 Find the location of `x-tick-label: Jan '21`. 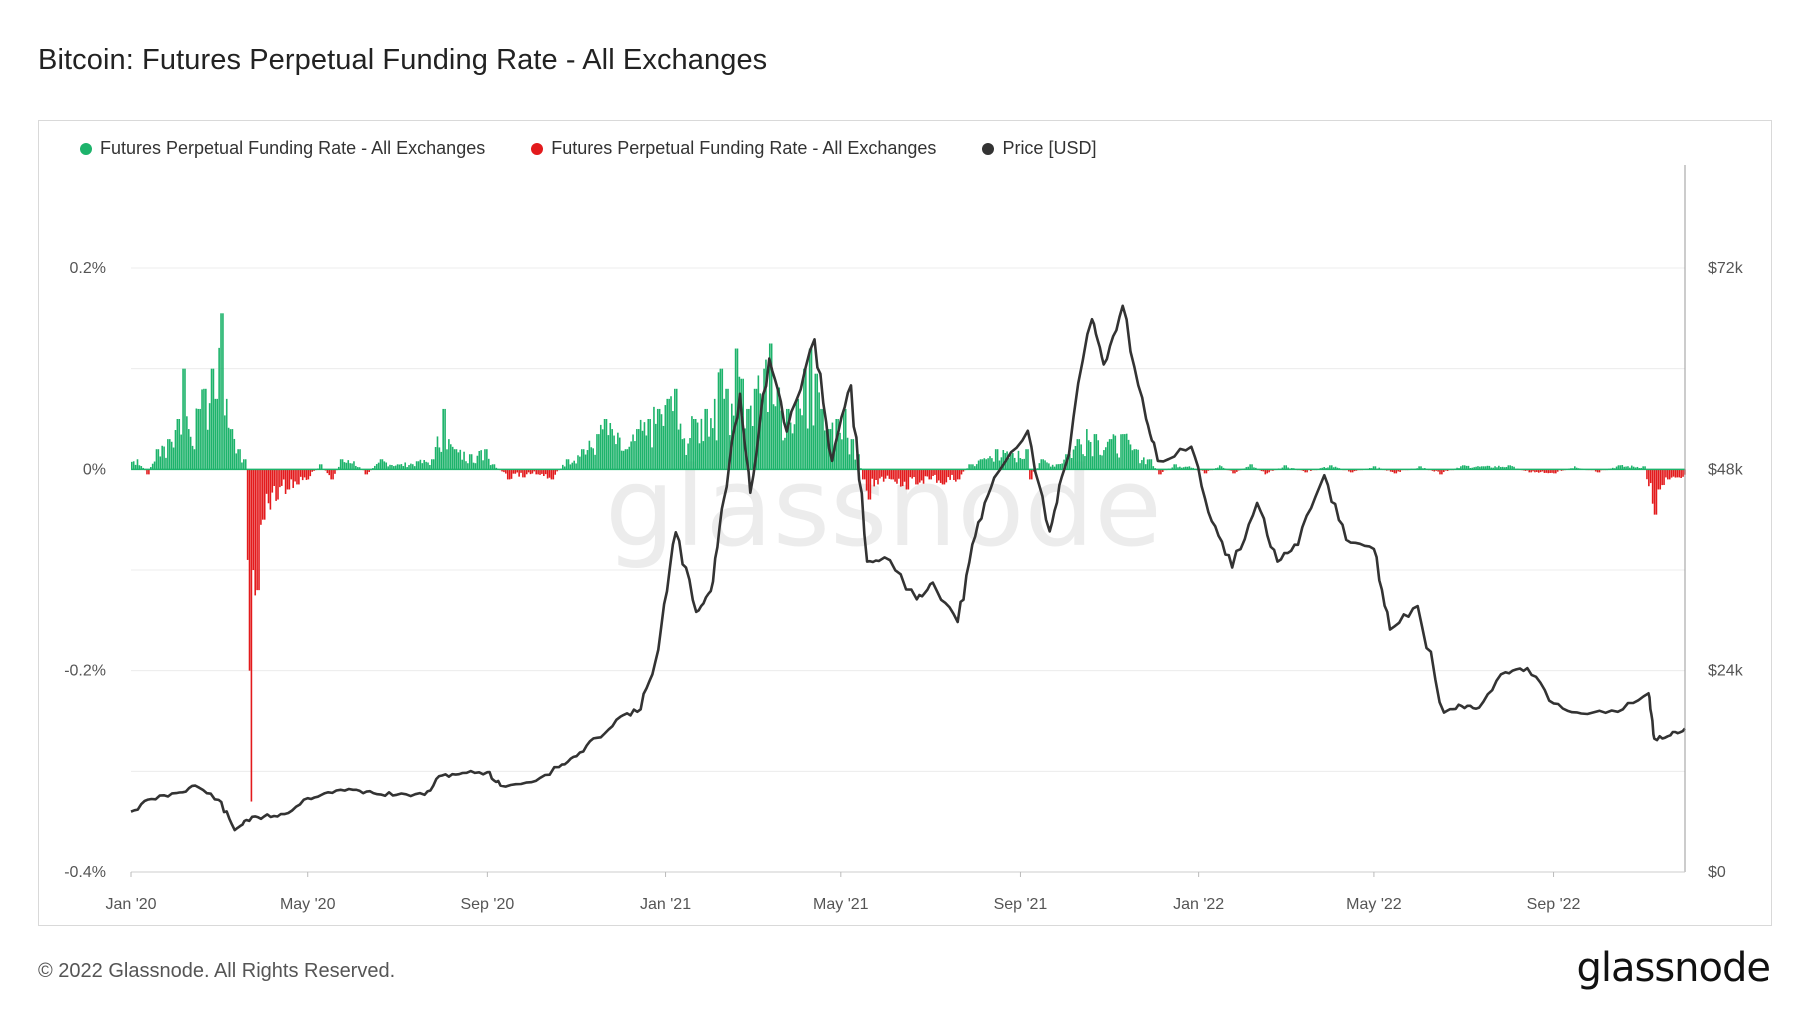

x-tick-label: Jan '21 is located at coordinates (665, 904).